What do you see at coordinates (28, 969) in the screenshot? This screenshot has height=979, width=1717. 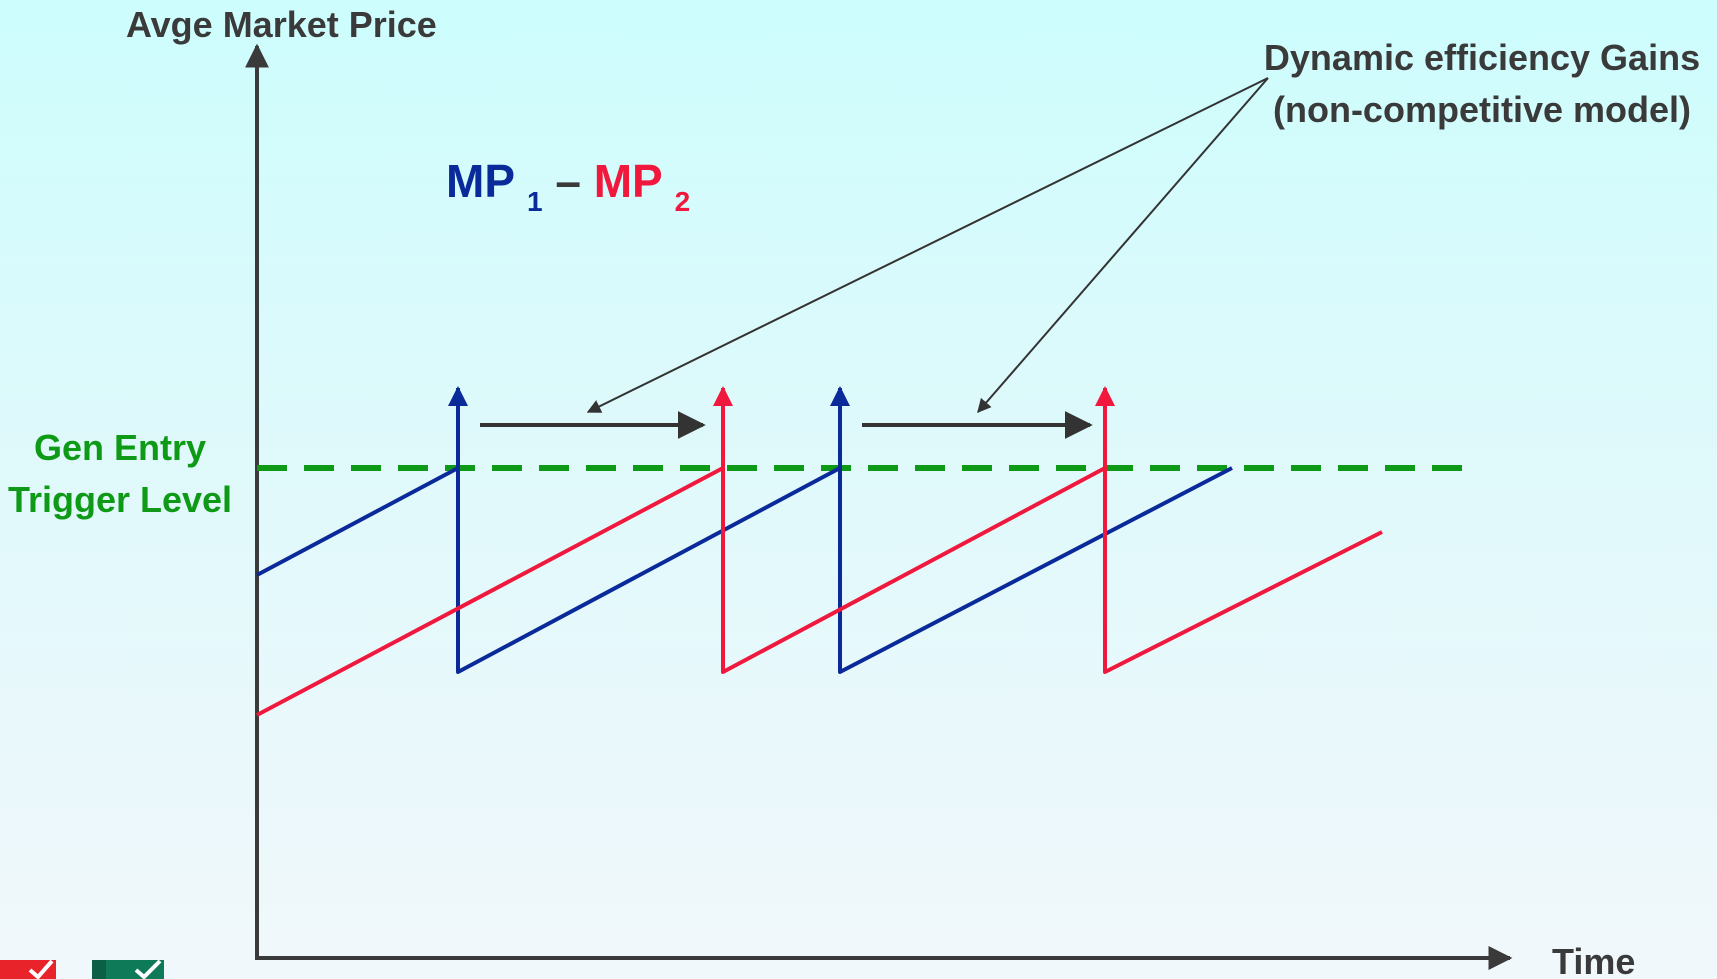 I see `checkmark-red-logo-icon` at bounding box center [28, 969].